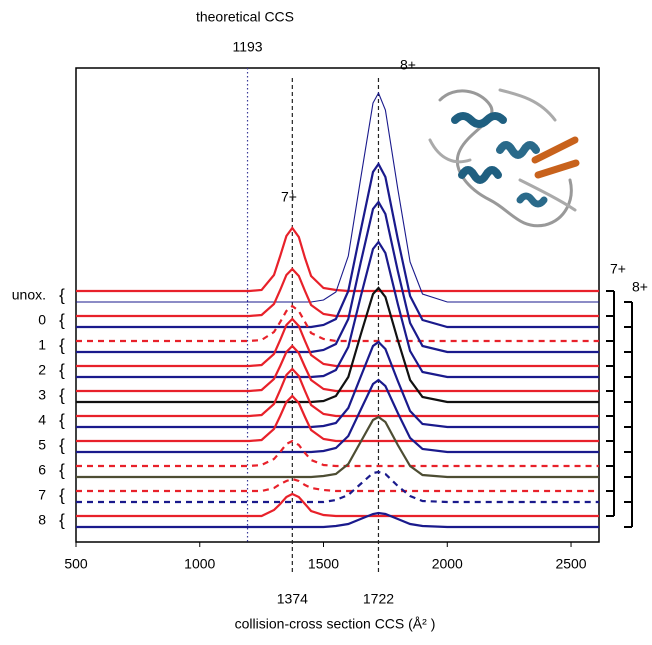 This screenshot has height=645, width=652. What do you see at coordinates (42, 470) in the screenshot?
I see `row-label: 6` at bounding box center [42, 470].